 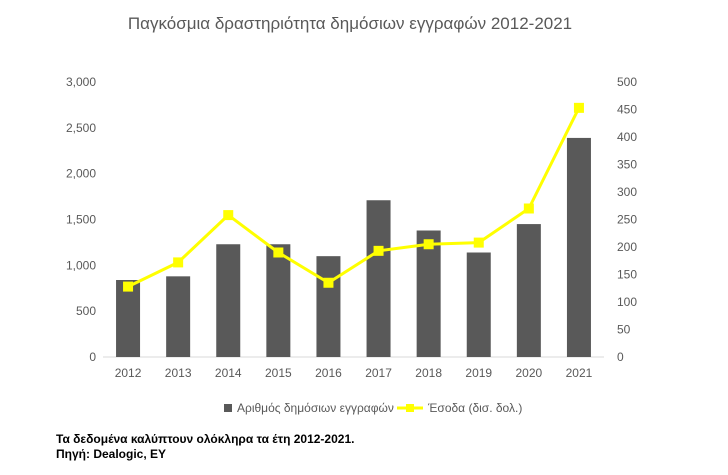 What do you see at coordinates (478, 373) in the screenshot?
I see `x-axis-tick-label: 2019` at bounding box center [478, 373].